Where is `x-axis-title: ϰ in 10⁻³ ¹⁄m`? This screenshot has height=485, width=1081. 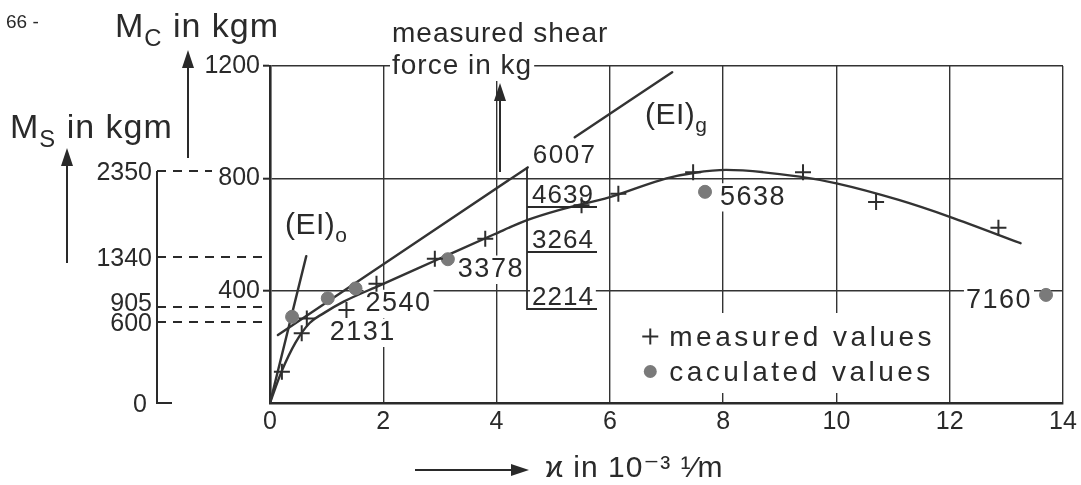
x-axis-title: ϰ in 10⁻³ ¹⁄m is located at coordinates (634, 466).